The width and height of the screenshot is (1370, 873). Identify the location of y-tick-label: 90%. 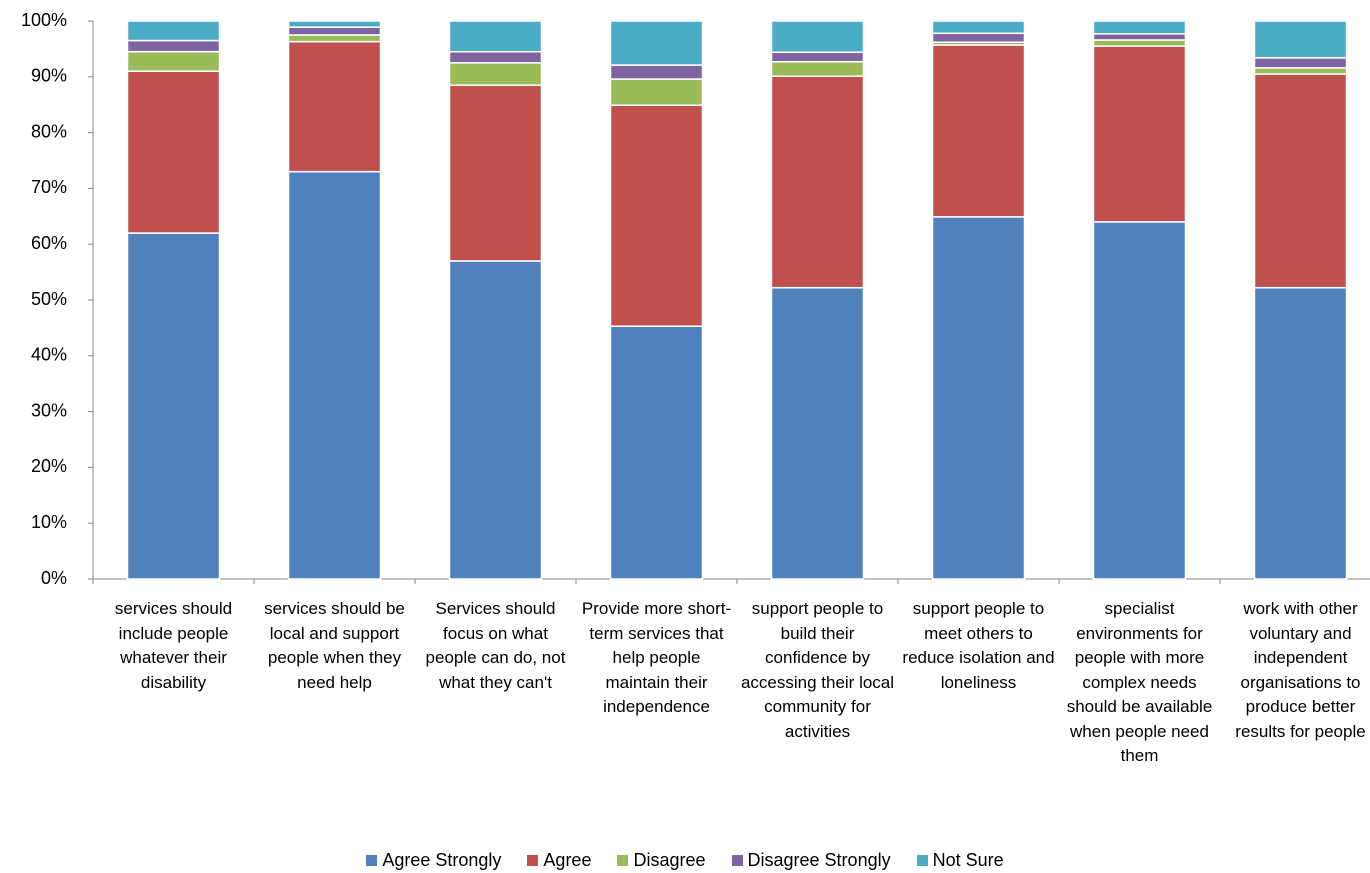
(49, 76).